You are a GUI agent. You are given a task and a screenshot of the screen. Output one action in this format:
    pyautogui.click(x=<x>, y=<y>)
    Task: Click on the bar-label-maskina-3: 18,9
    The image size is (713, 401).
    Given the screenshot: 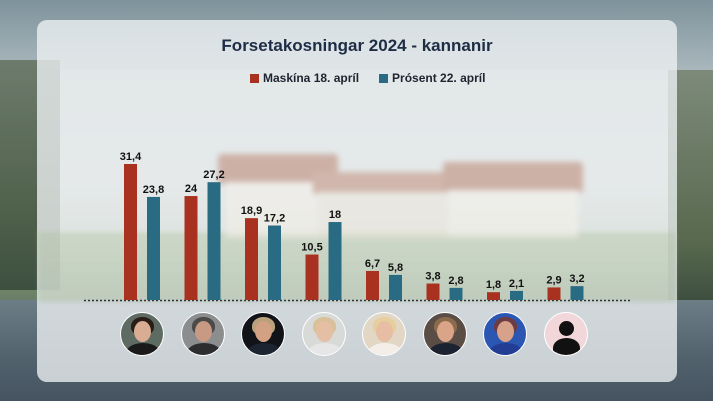 What is the action you would take?
    pyautogui.click(x=251, y=211)
    